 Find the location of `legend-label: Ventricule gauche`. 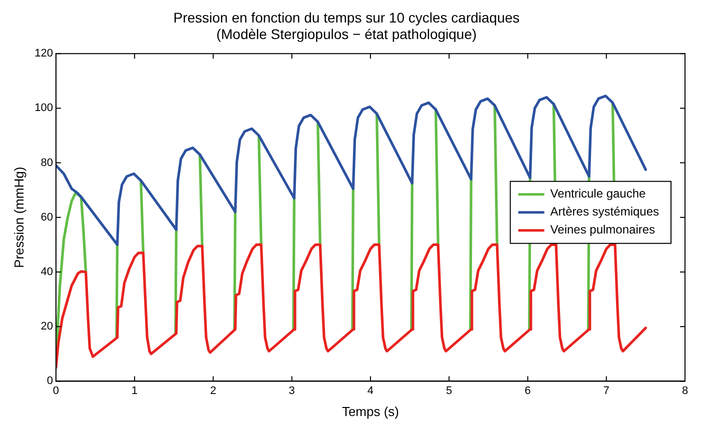

legend-label: Ventricule gauche is located at coordinates (598, 193).